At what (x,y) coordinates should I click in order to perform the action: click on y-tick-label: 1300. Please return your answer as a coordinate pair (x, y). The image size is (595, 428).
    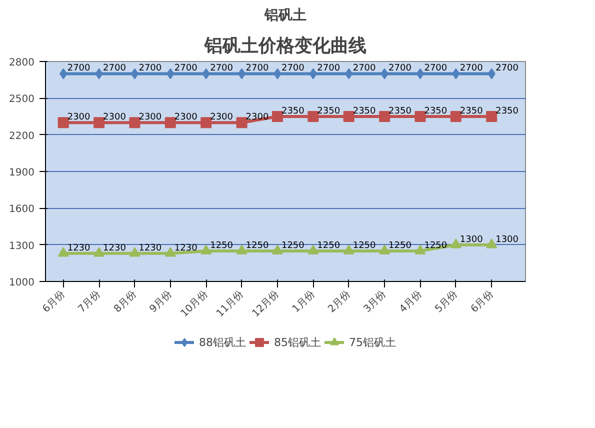
    Looking at the image, I should click on (22, 246).